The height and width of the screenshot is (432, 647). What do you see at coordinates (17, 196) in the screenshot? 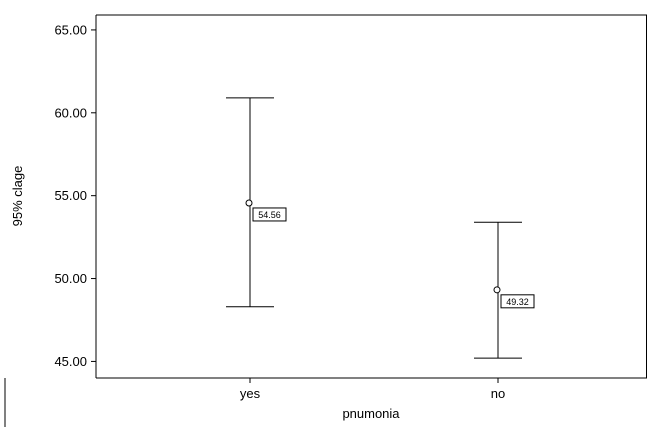
I see `y-axis-title: 95% clage` at bounding box center [17, 196].